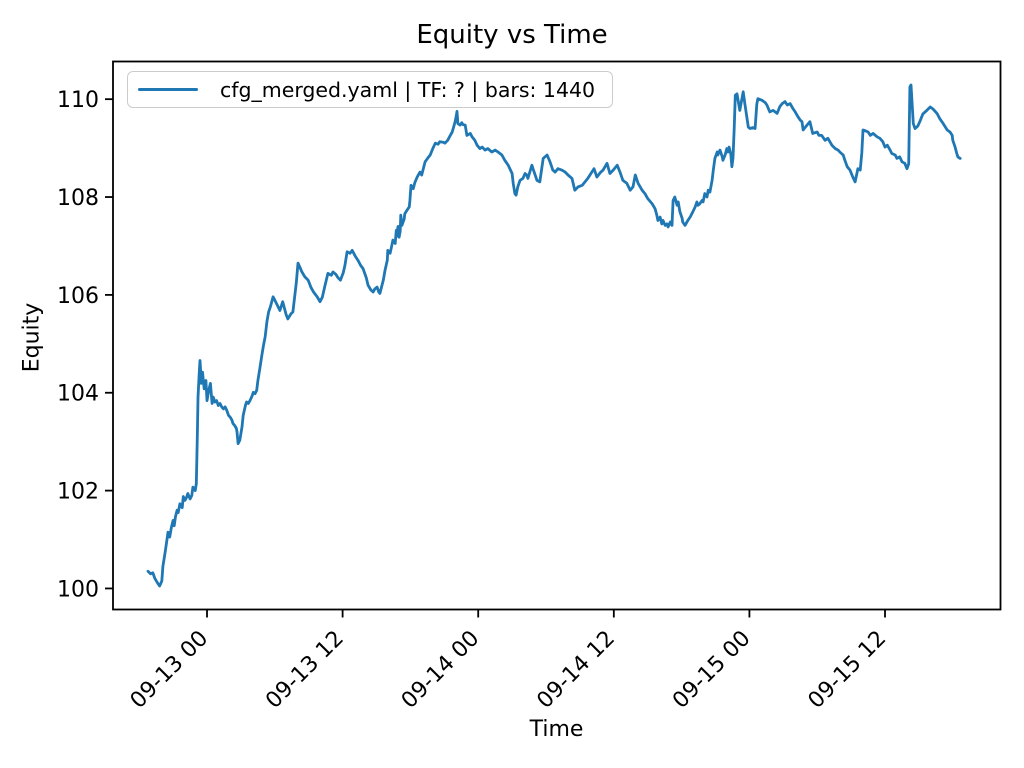  I want to click on x-tick-label: 09-14 00, so click(441, 670).